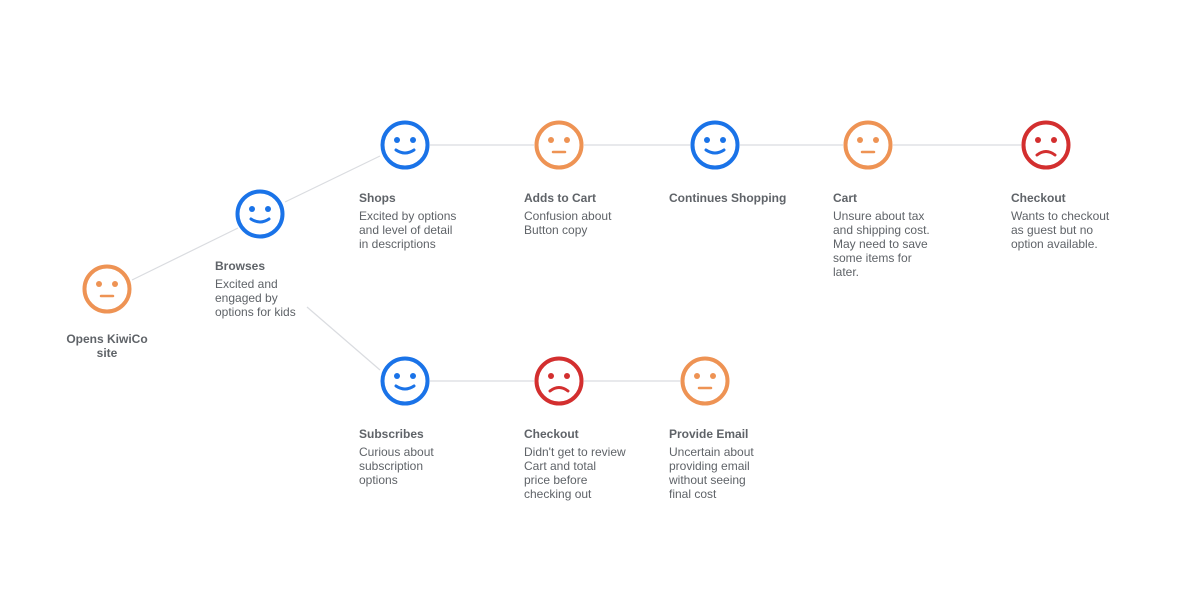 This screenshot has height=595, width=1188. What do you see at coordinates (396, 466) in the screenshot?
I see `step-description: Curious about subscription options` at bounding box center [396, 466].